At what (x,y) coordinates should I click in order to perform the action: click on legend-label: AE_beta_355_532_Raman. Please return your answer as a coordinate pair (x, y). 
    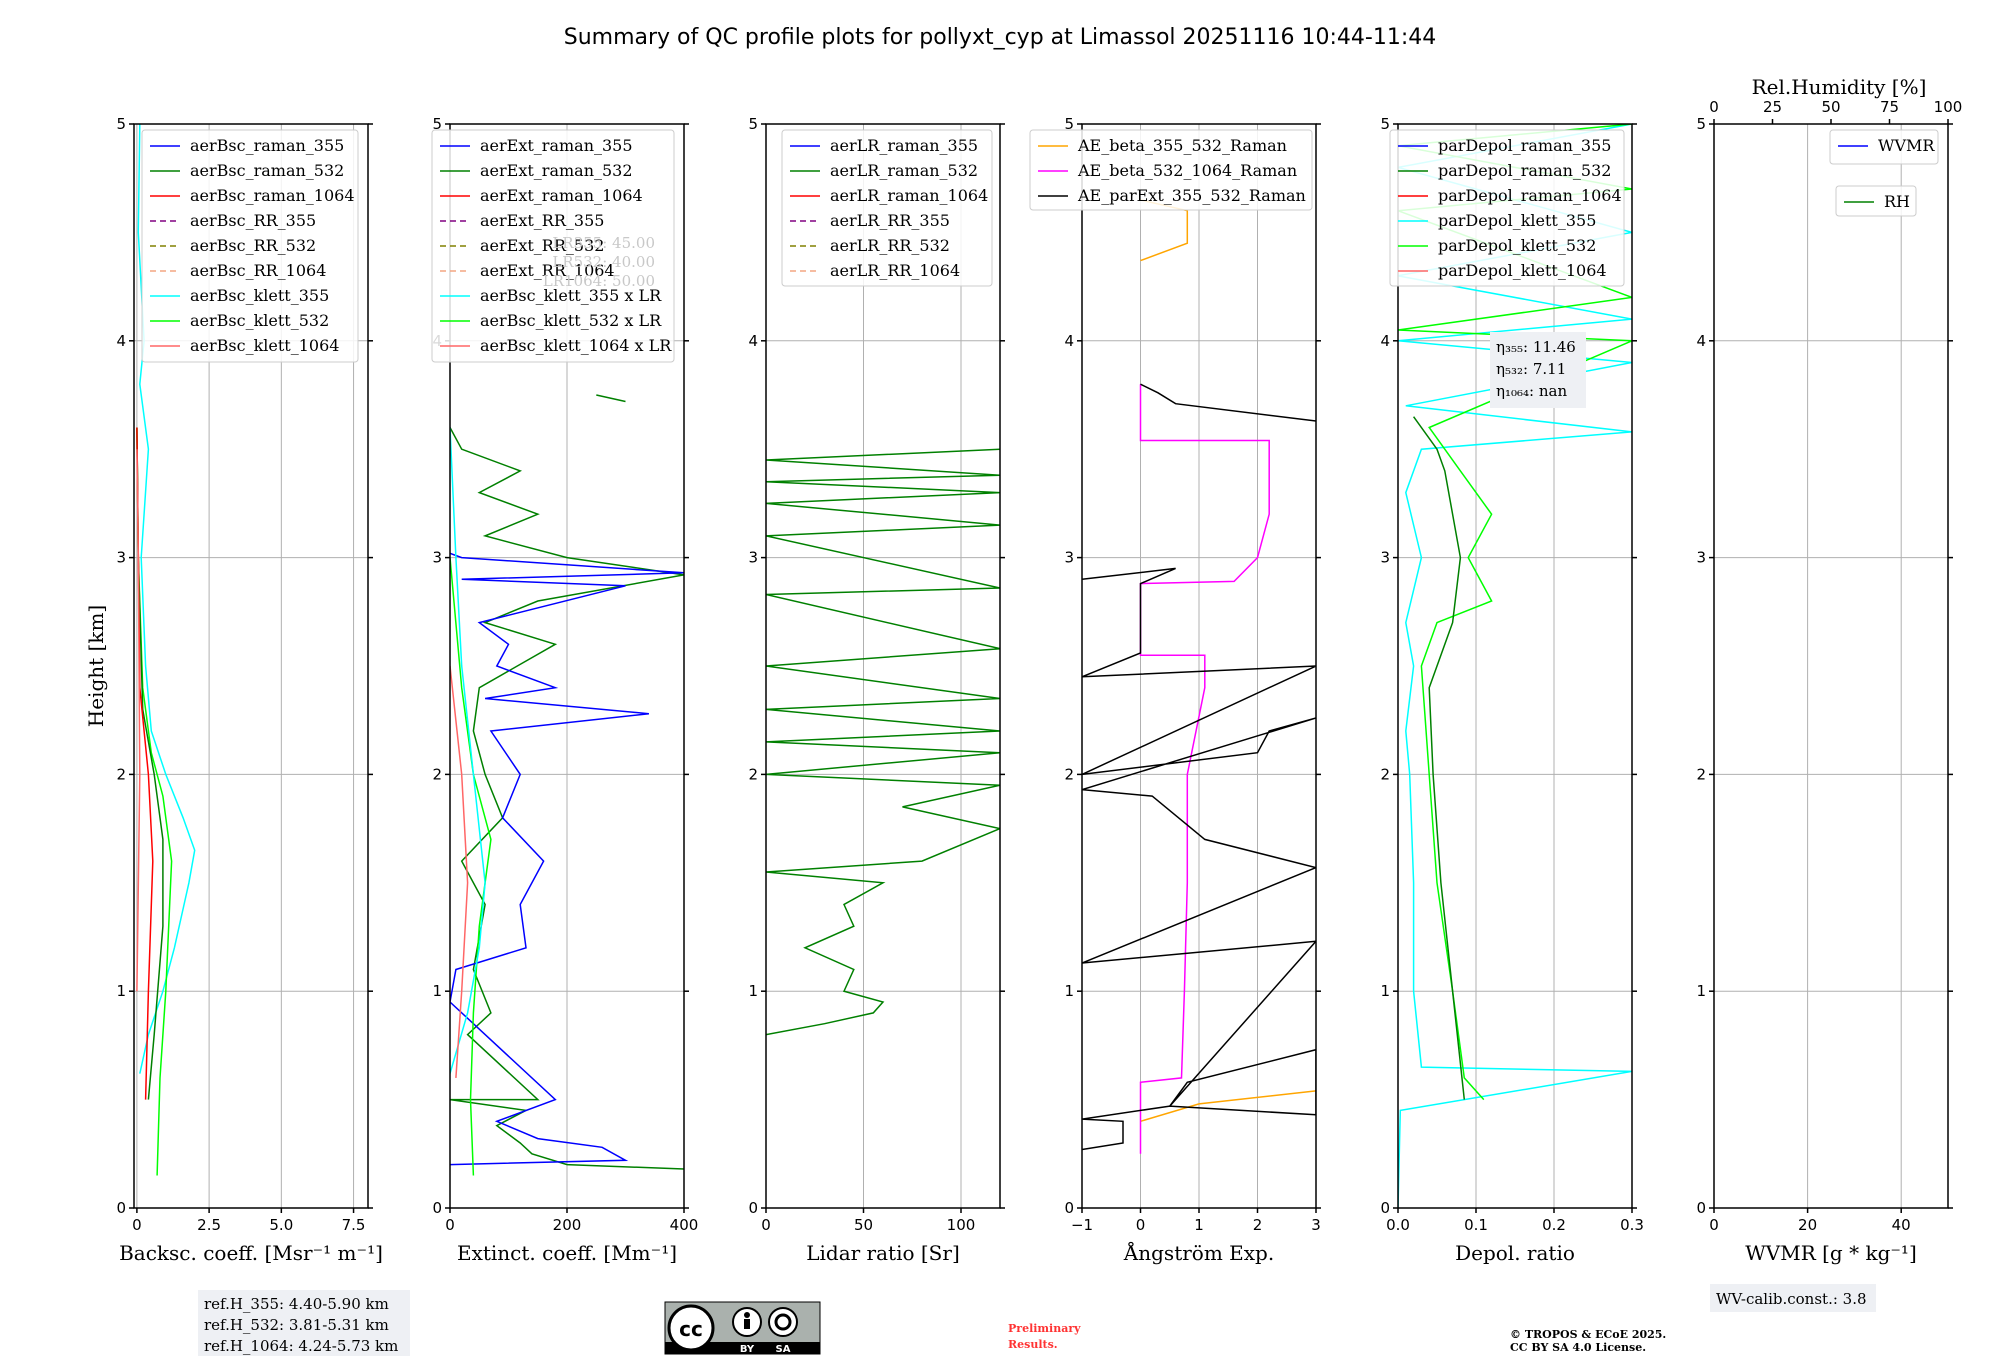
    Looking at the image, I should click on (1182, 145).